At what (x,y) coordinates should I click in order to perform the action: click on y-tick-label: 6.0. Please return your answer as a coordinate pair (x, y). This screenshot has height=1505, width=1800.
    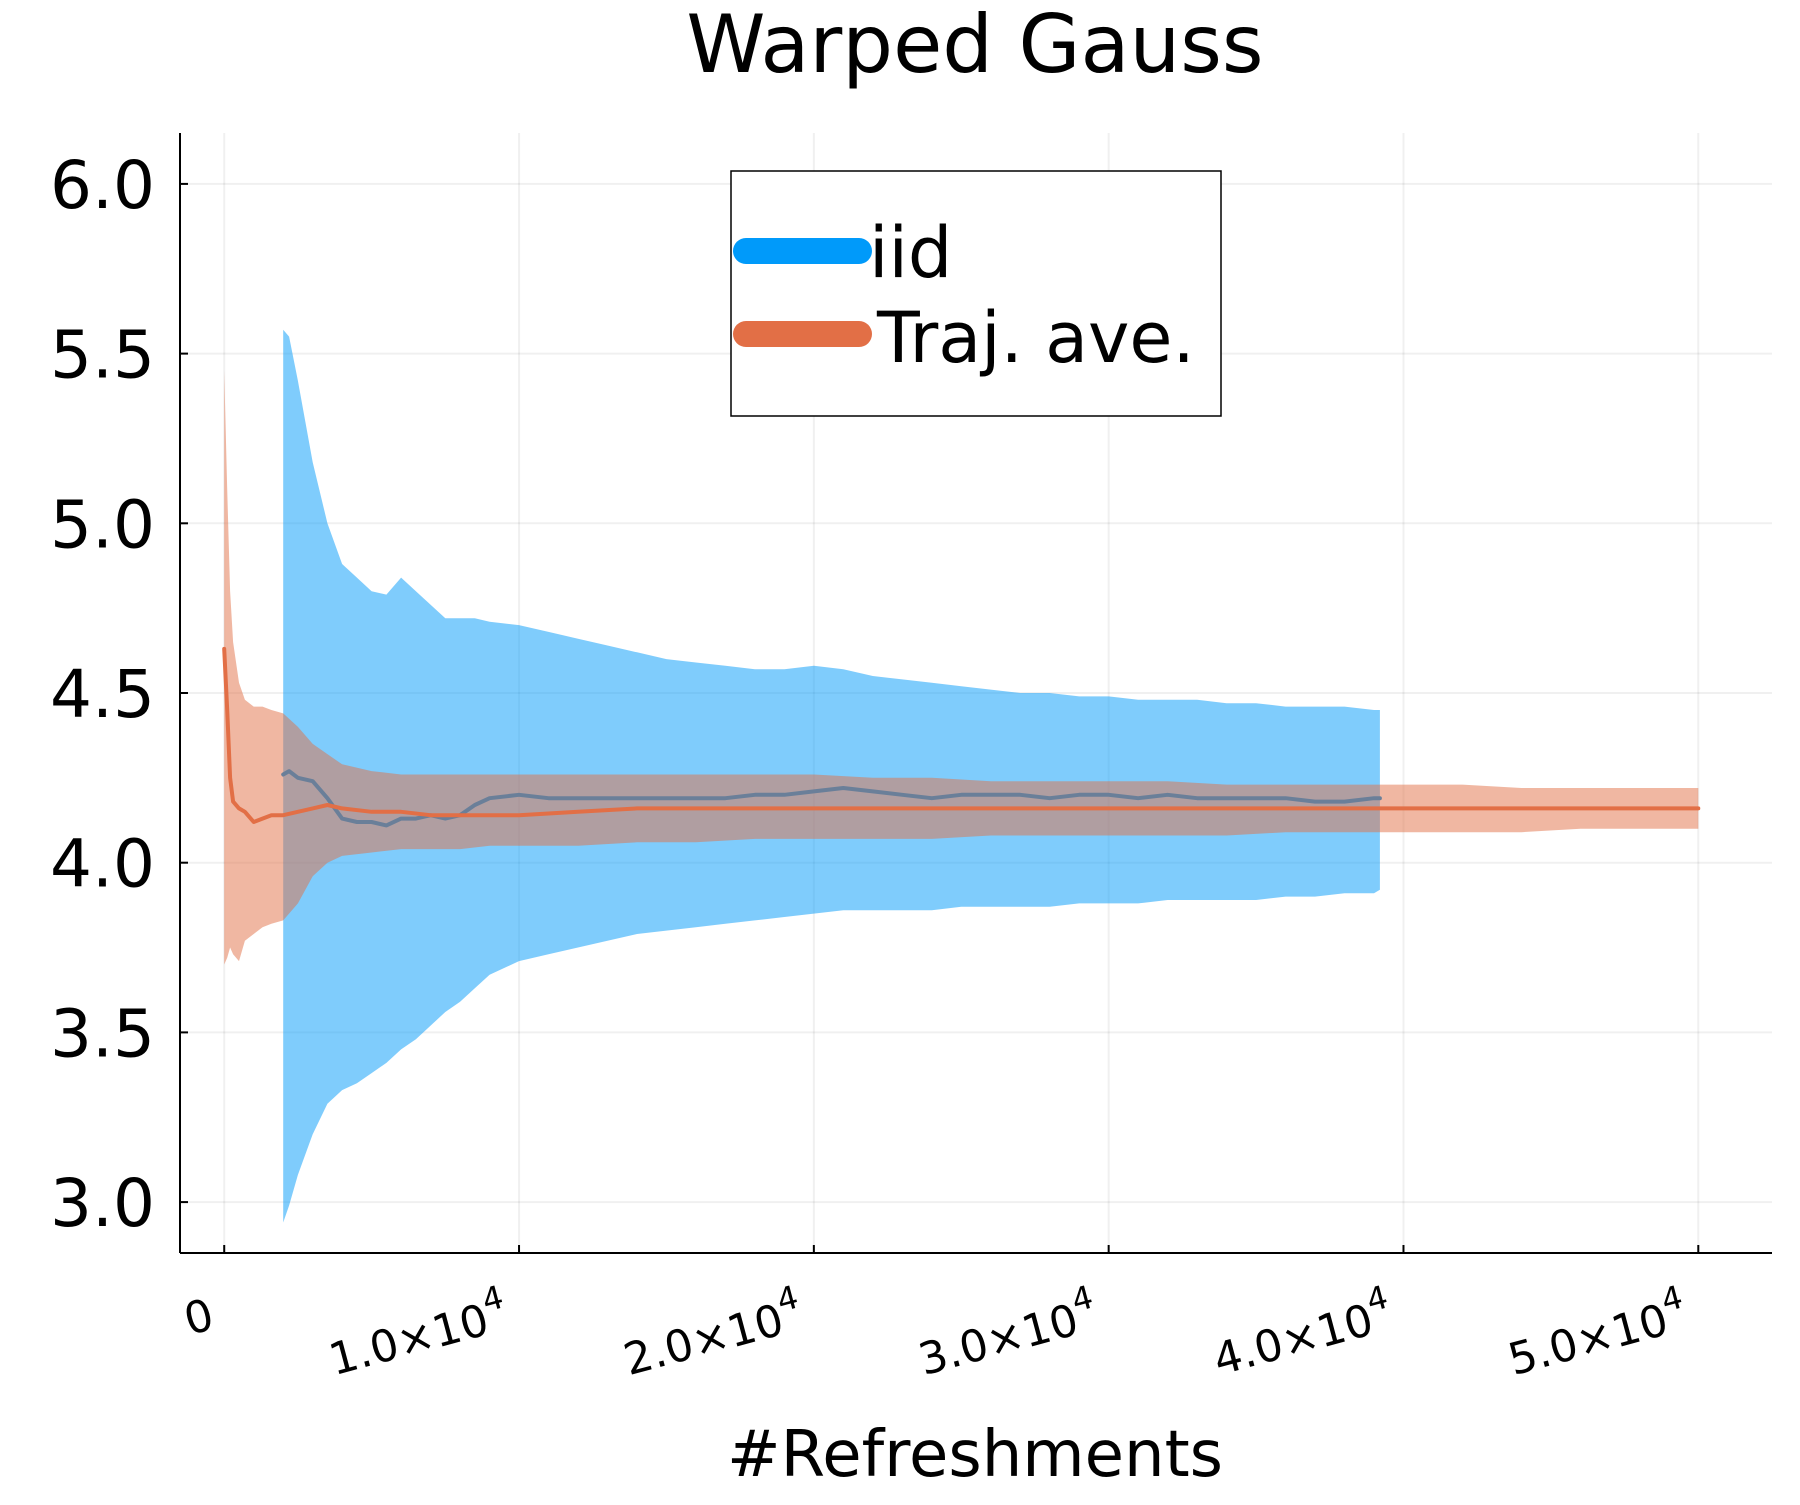
    Looking at the image, I should click on (102, 185).